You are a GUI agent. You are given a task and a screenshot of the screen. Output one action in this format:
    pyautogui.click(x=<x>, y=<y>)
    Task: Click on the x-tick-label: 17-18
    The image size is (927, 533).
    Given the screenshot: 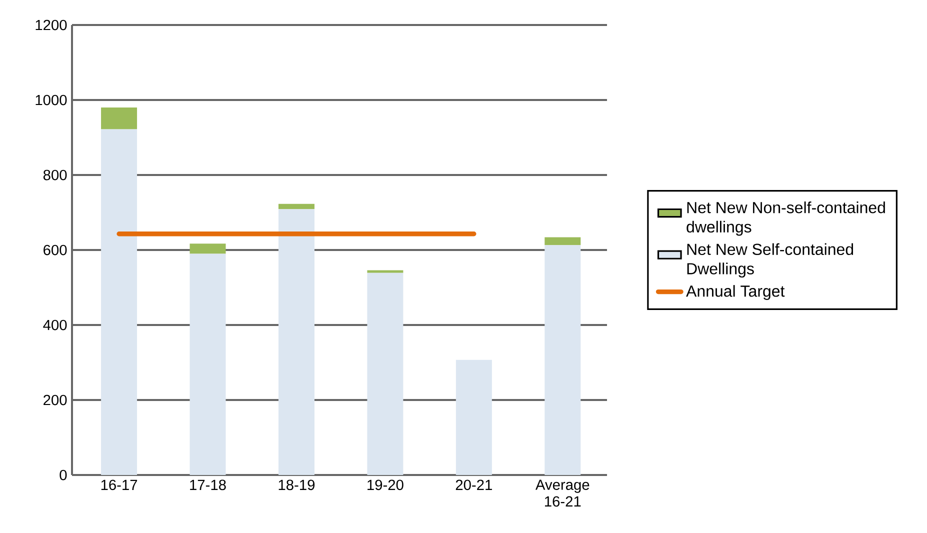 What is the action you would take?
    pyautogui.click(x=208, y=485)
    